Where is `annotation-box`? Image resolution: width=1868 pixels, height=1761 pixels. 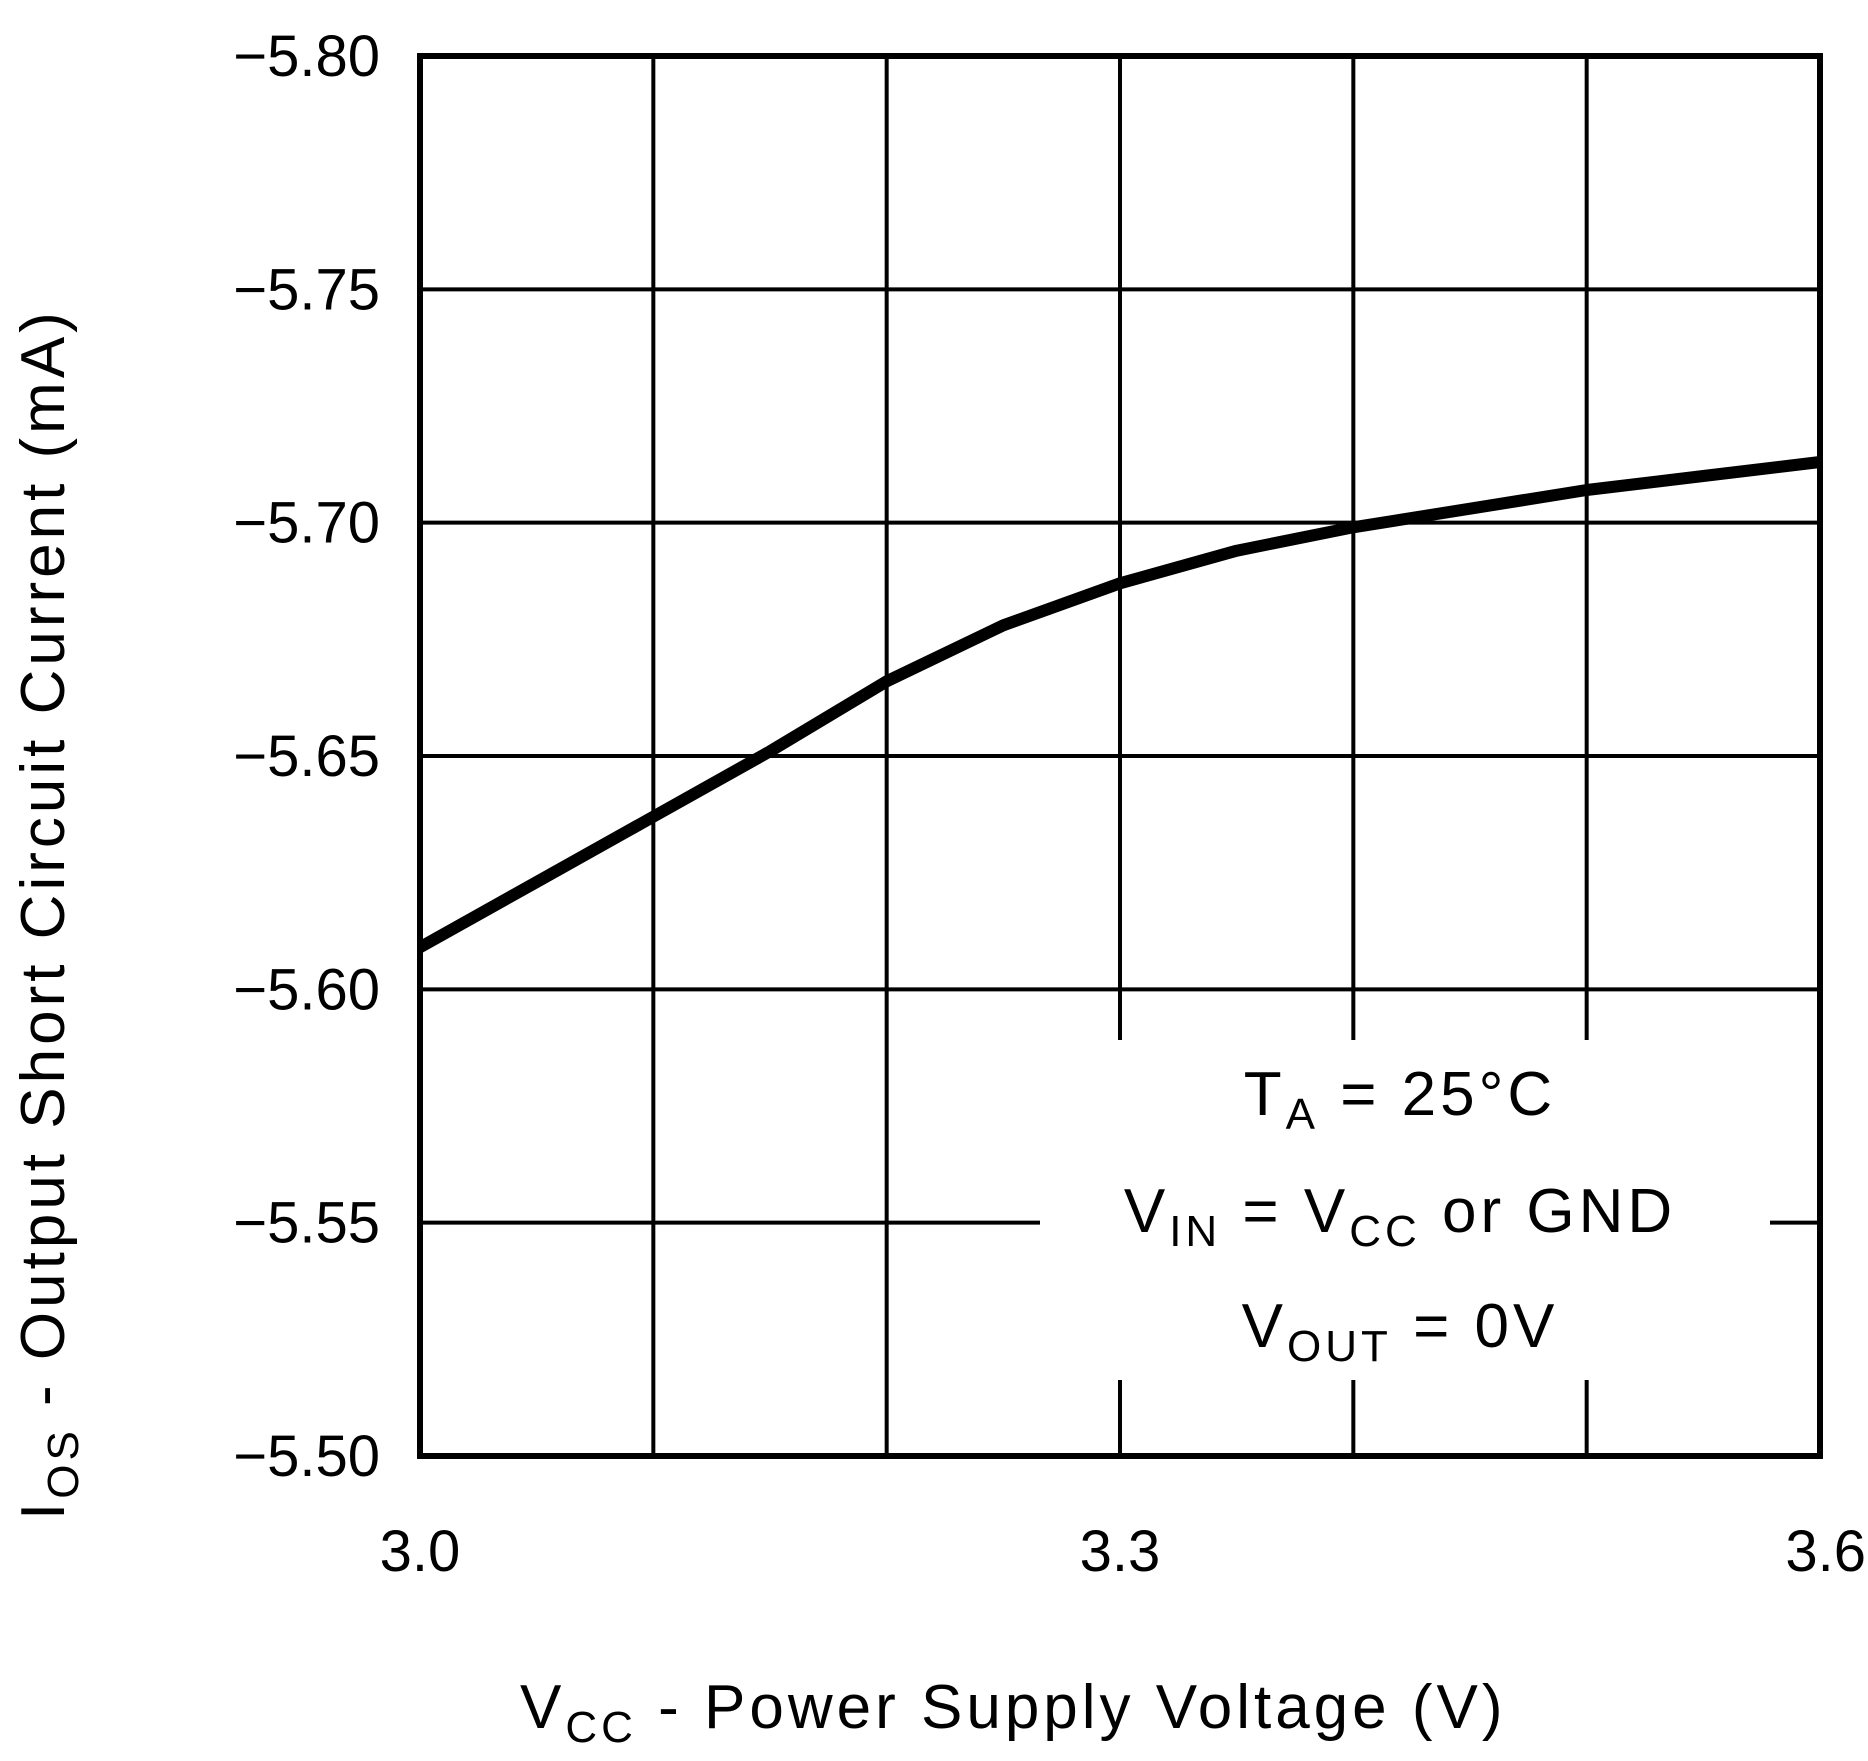 annotation-box is located at coordinates (1405, 1210).